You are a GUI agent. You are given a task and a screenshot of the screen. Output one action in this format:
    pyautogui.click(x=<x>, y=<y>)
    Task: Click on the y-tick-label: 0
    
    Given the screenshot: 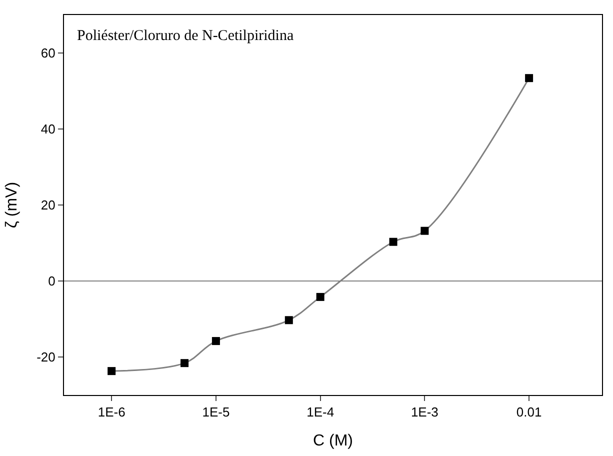 What is the action you would take?
    pyautogui.click(x=52, y=281)
    